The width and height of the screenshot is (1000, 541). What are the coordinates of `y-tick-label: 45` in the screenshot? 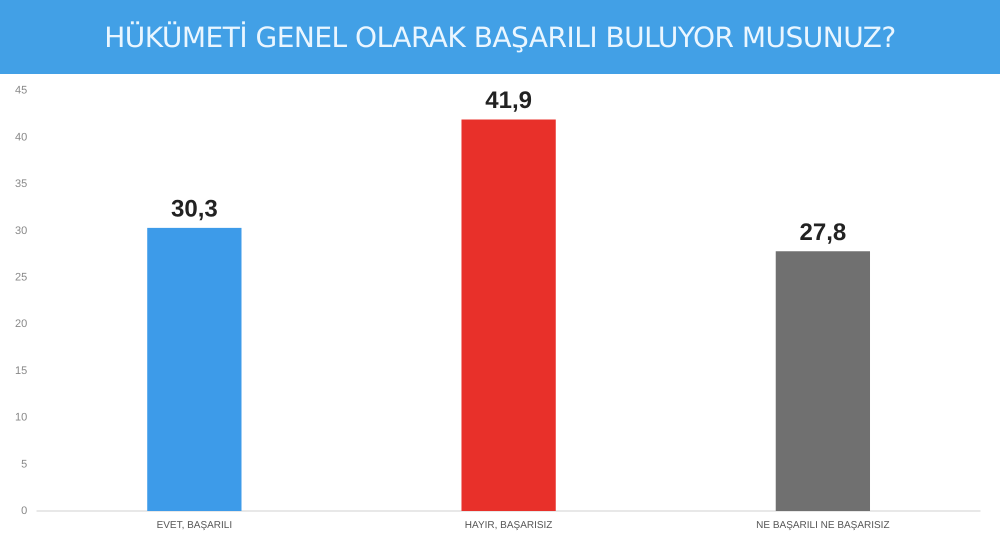 It's located at (21, 90).